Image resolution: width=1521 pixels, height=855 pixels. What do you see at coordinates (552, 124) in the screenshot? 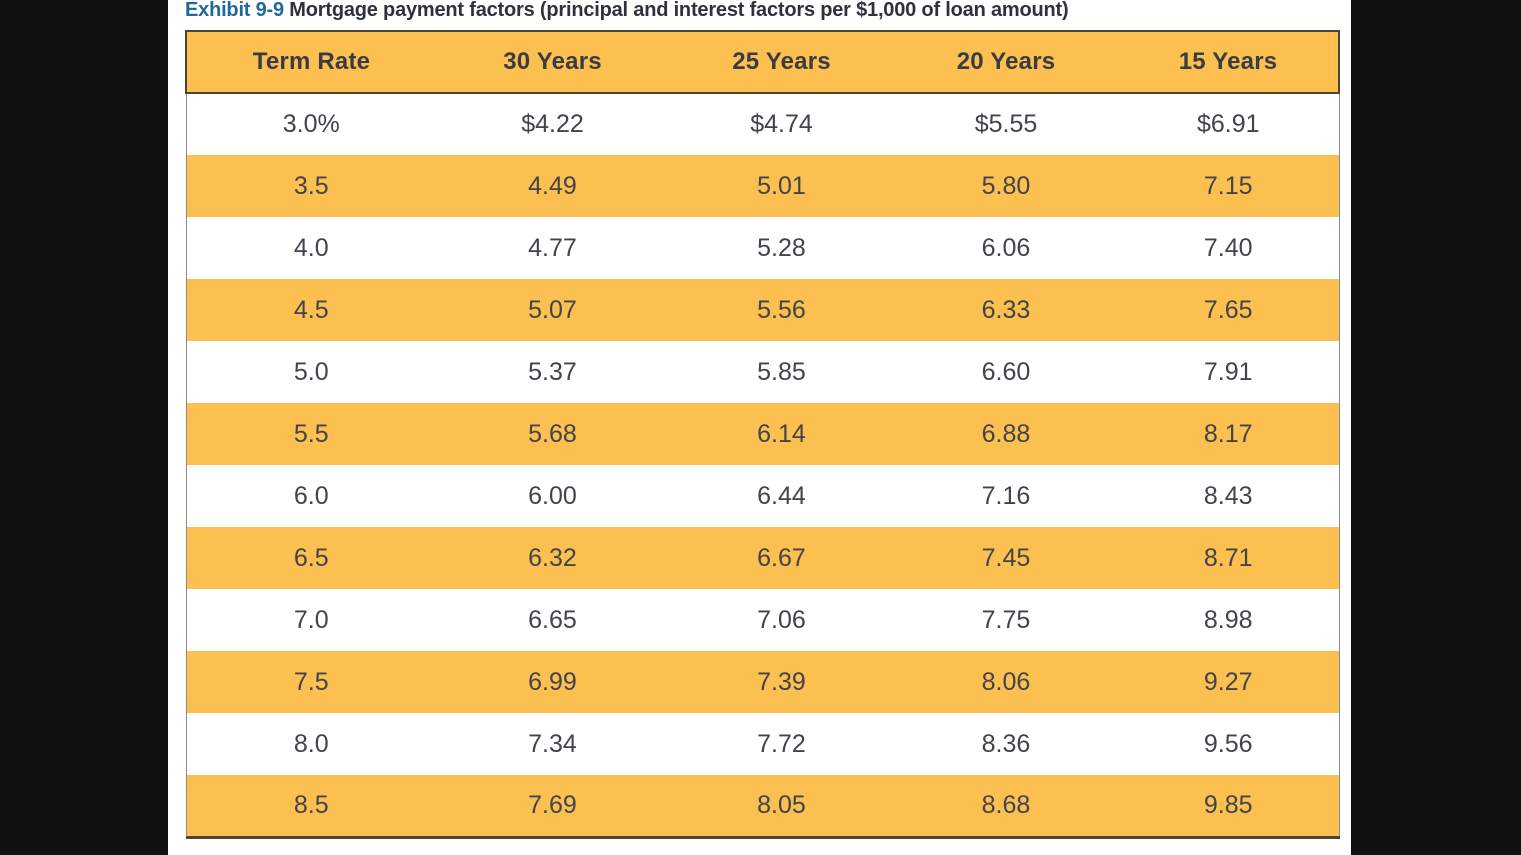
I see `table-cell: $4.22` at bounding box center [552, 124].